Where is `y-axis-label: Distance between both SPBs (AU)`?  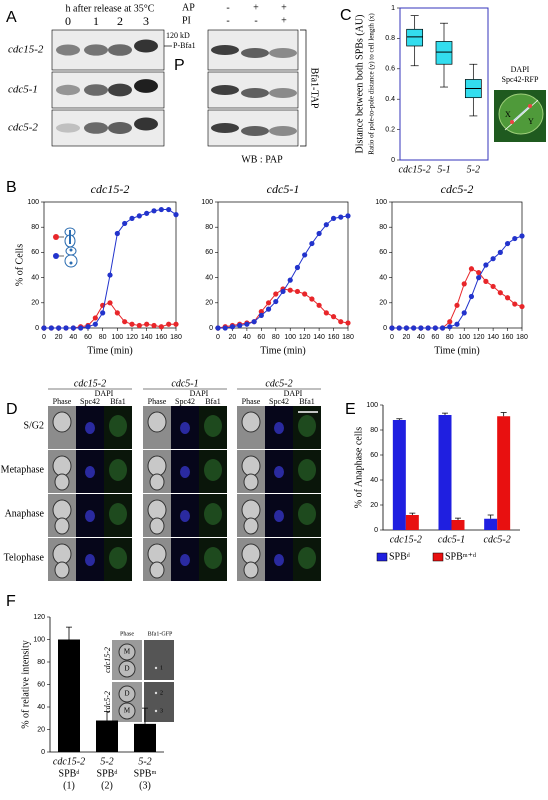 y-axis-label: Distance between both SPBs (AU) is located at coordinates (359, 84).